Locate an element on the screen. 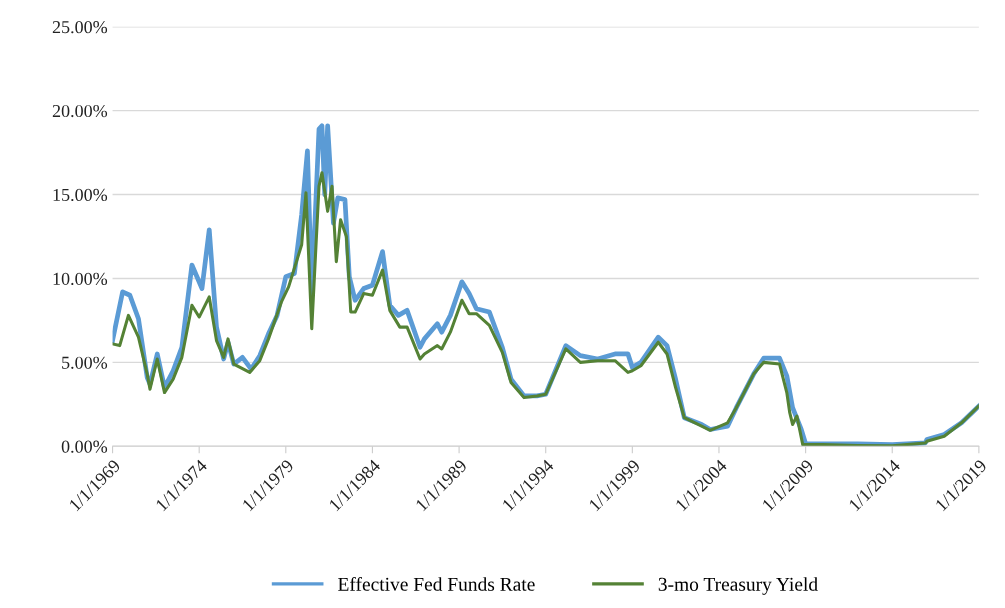  legend-label: Effective Fed Funds Rate is located at coordinates (436, 583).